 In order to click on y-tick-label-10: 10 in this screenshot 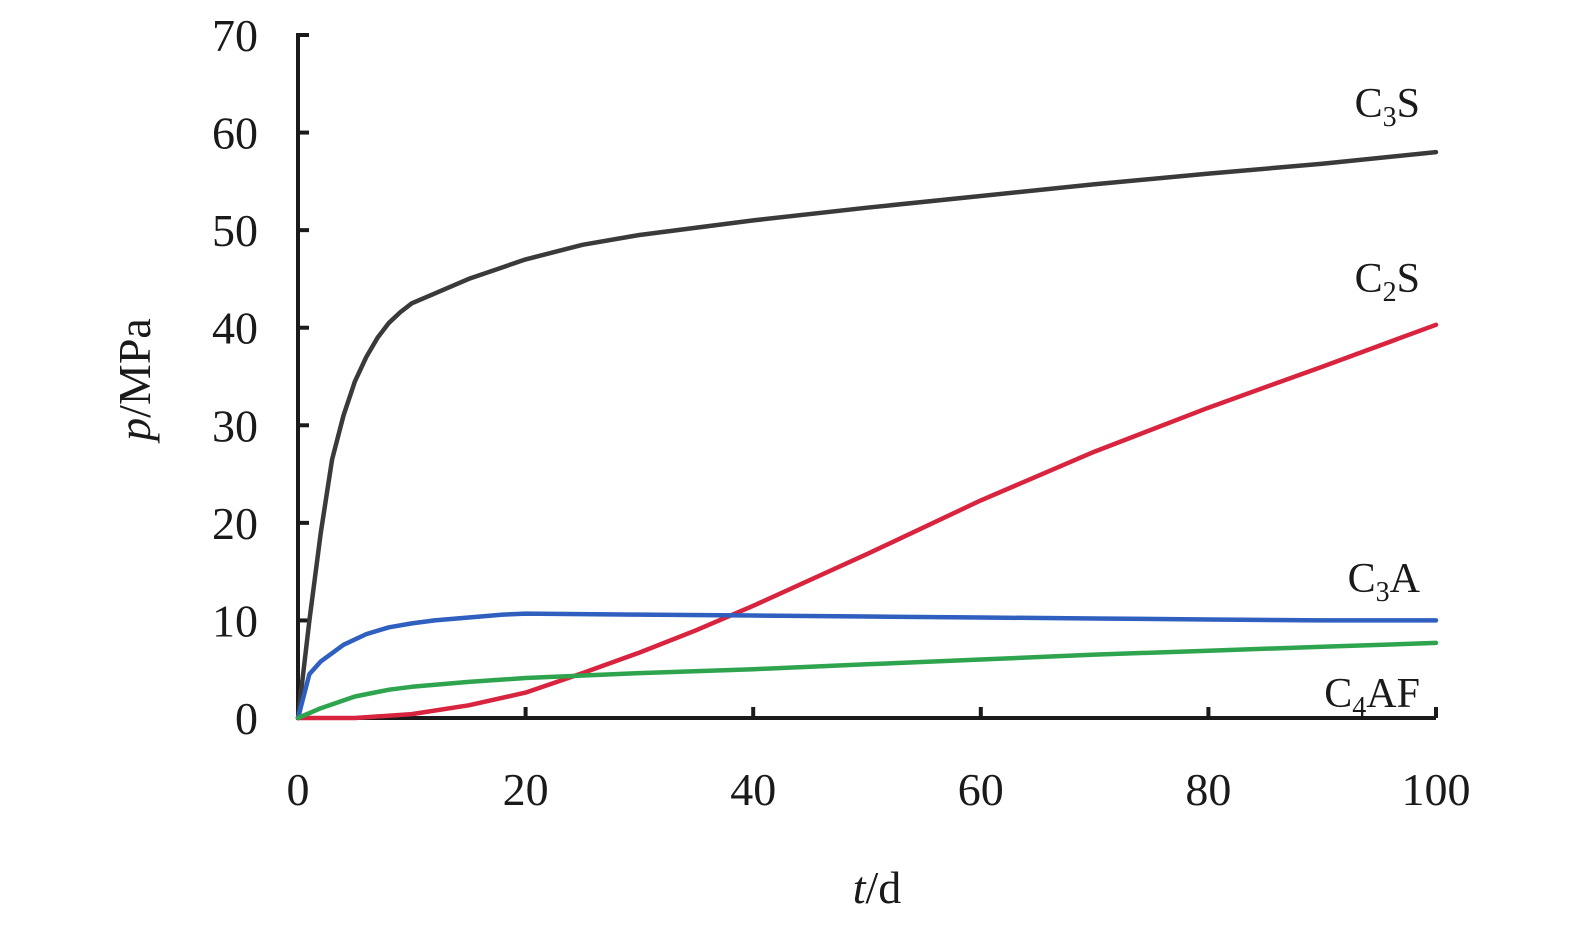, I will do `click(235, 620)`.